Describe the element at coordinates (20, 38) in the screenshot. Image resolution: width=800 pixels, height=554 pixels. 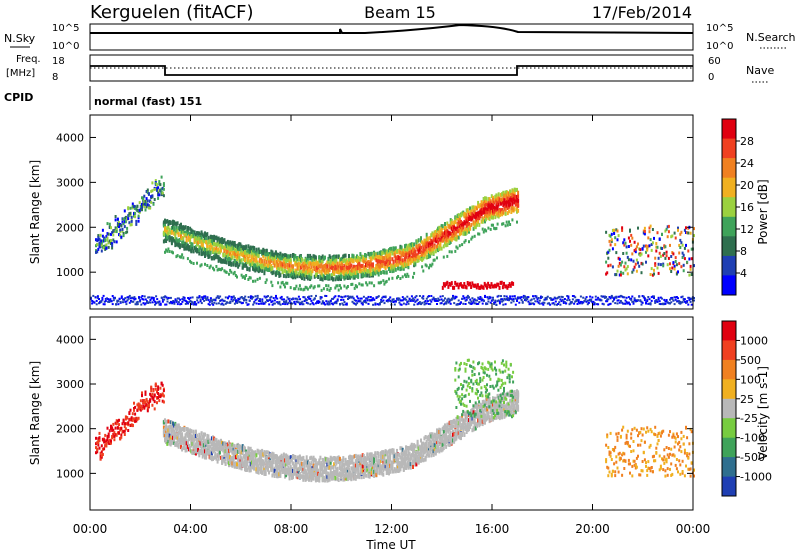
I see `nsky-label: N.Sky` at that location.